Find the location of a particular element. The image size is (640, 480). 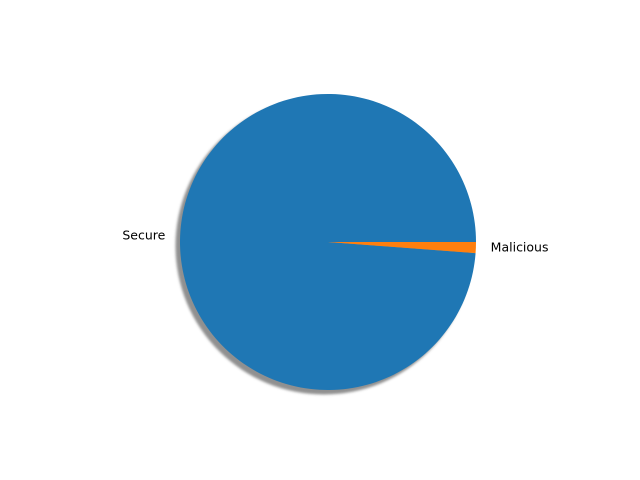

pie-label-malicious: Malicious is located at coordinates (520, 247).